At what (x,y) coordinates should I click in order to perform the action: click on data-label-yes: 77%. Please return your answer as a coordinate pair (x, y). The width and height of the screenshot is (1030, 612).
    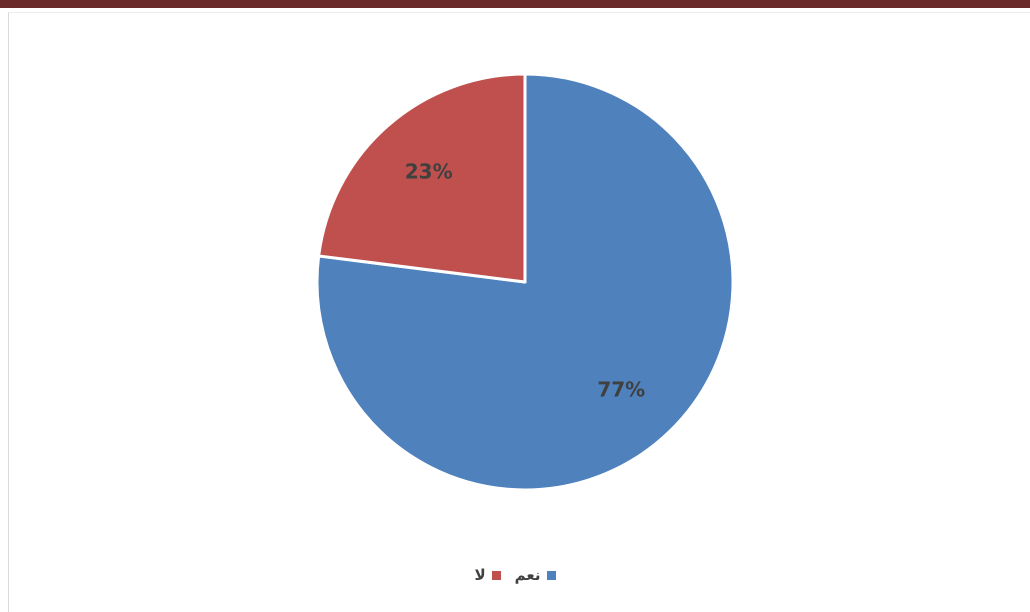
    Looking at the image, I should click on (621, 390).